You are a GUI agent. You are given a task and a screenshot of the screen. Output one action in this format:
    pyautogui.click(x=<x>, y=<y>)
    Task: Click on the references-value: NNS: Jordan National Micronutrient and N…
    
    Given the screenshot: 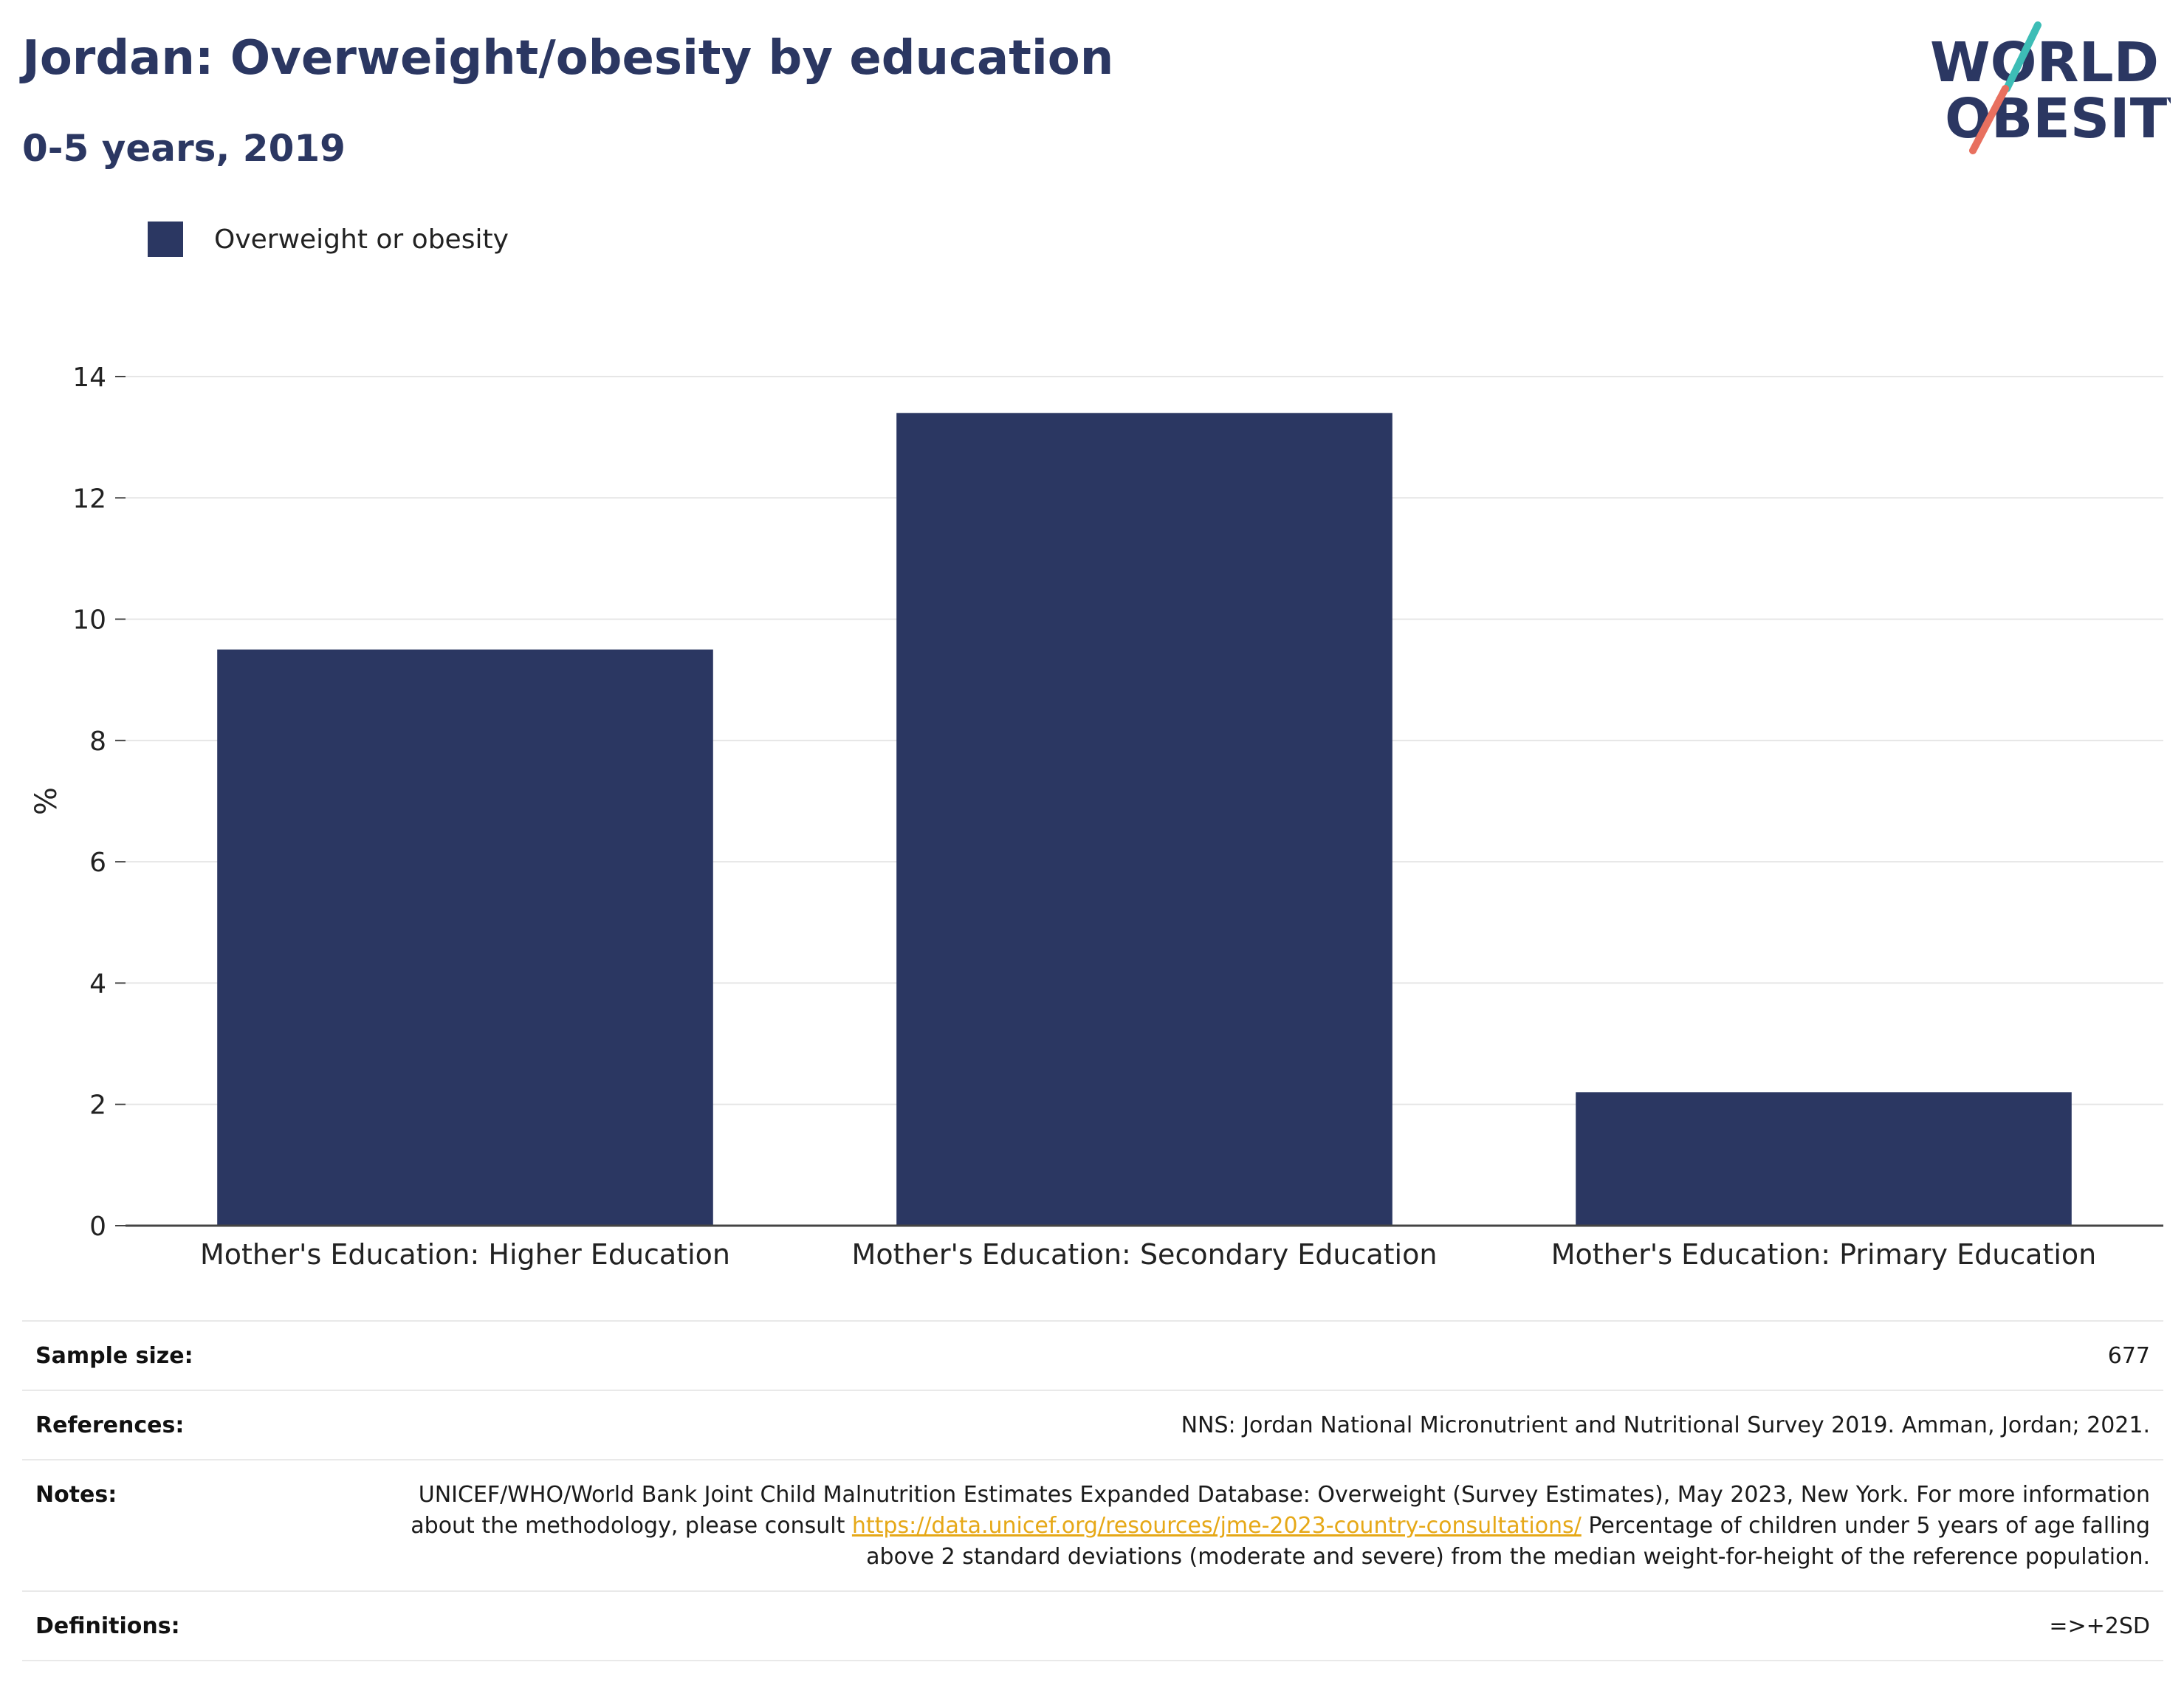 What is the action you would take?
    pyautogui.click(x=1666, y=1425)
    